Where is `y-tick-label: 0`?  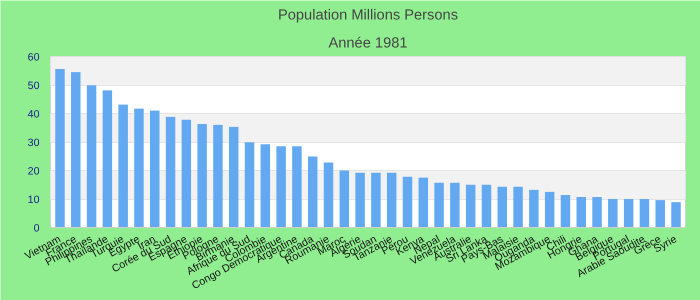 y-tick-label: 0 is located at coordinates (37, 228).